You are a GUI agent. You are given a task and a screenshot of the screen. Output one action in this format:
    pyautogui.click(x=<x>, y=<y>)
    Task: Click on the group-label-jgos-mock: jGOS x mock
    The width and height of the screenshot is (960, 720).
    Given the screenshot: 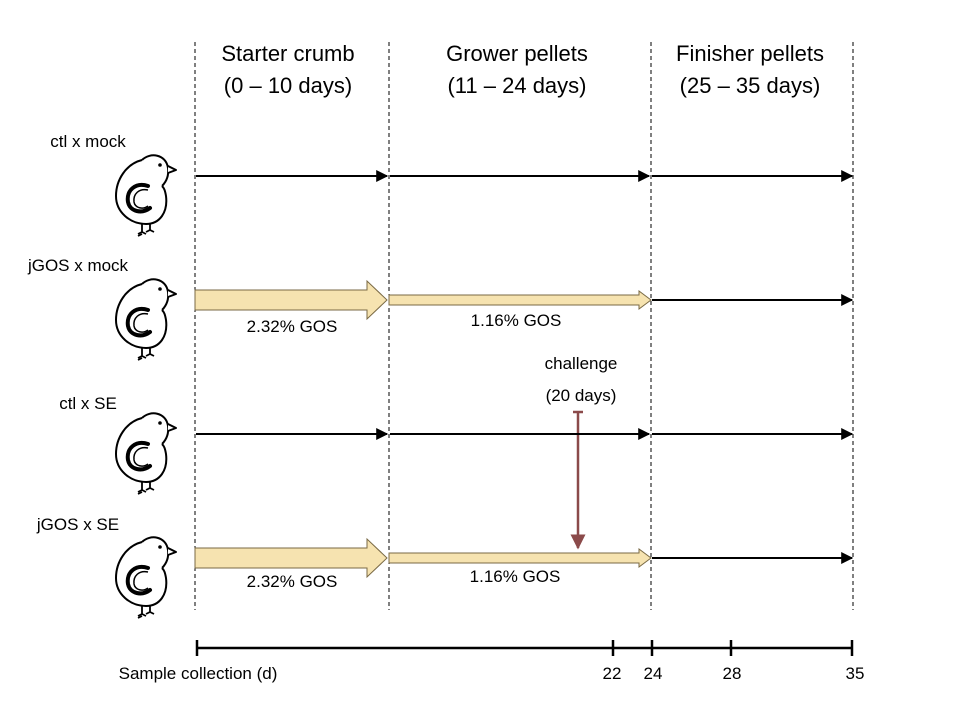 What is the action you would take?
    pyautogui.click(x=78, y=265)
    